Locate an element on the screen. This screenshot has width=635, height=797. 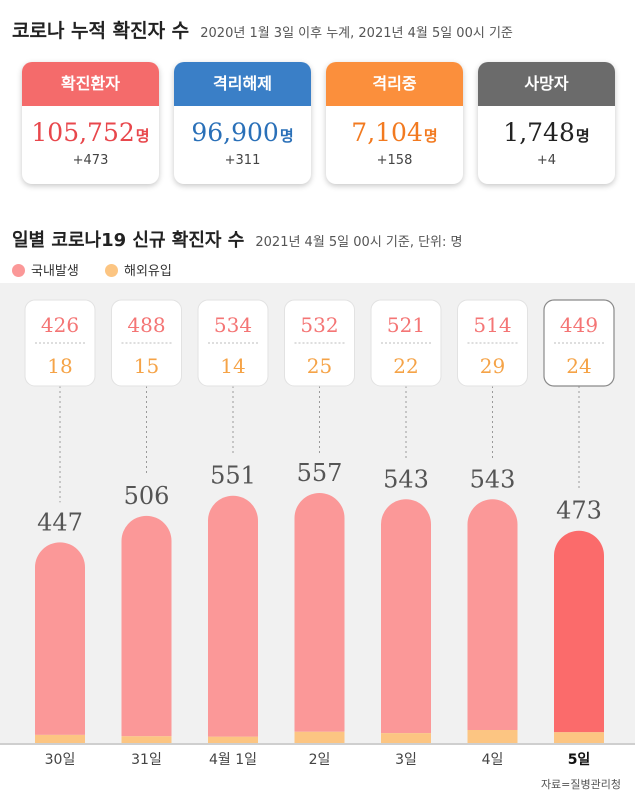
domestic-label: 426 is located at coordinates (60, 325).